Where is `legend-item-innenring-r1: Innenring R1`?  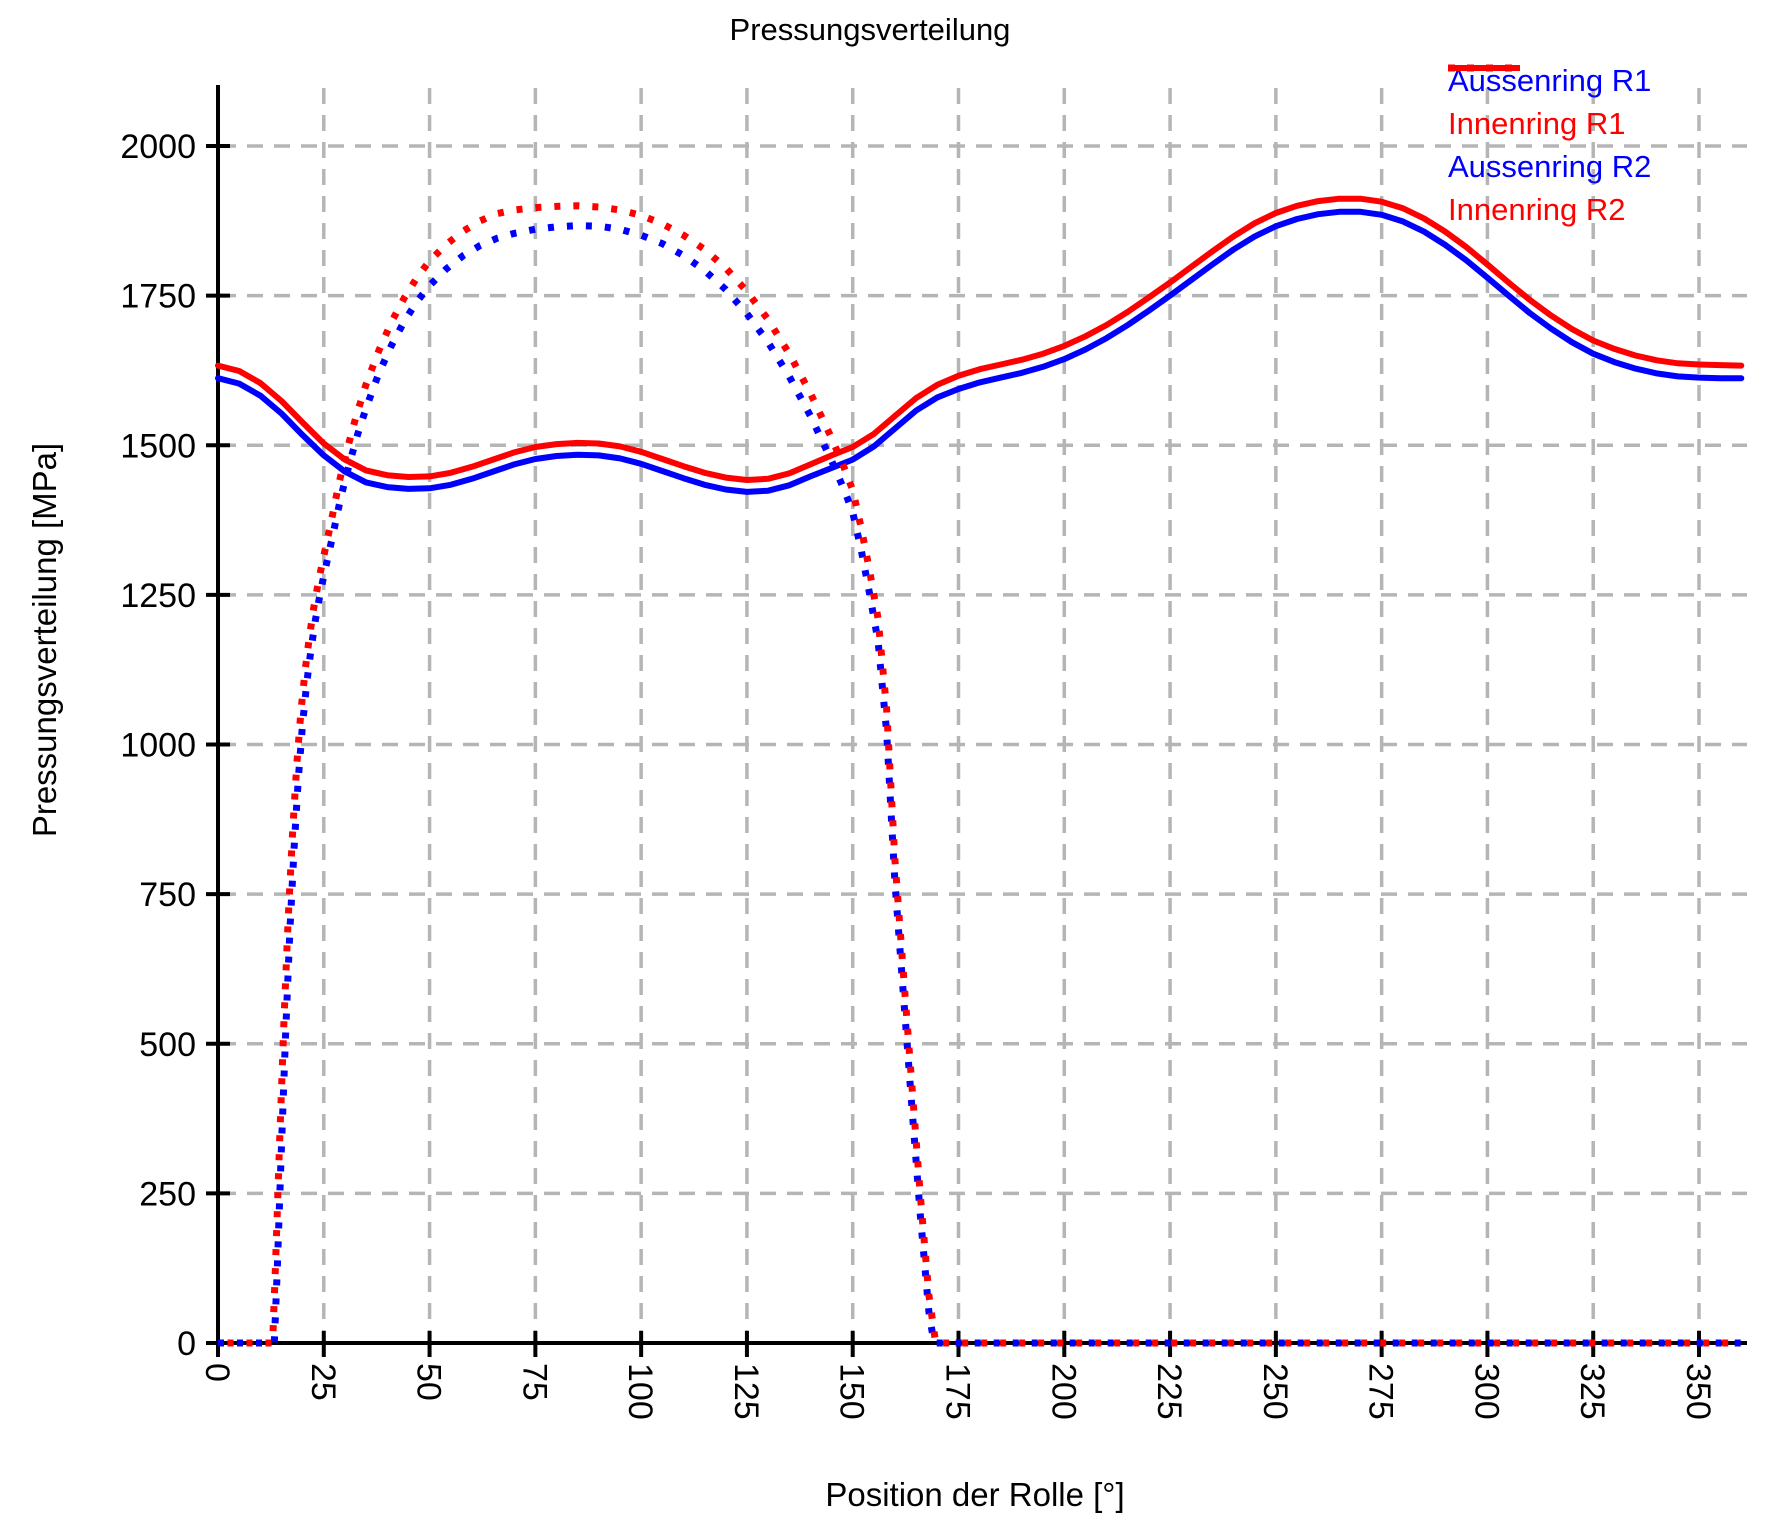 legend-item-innenring-r1: Innenring R1 is located at coordinates (1549, 103).